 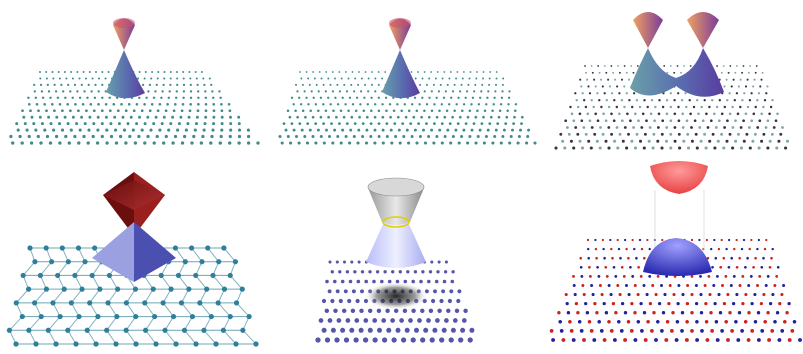 What do you see at coordinates (396, 296) in the screenshot?
I see `lattice-shadow` at bounding box center [396, 296].